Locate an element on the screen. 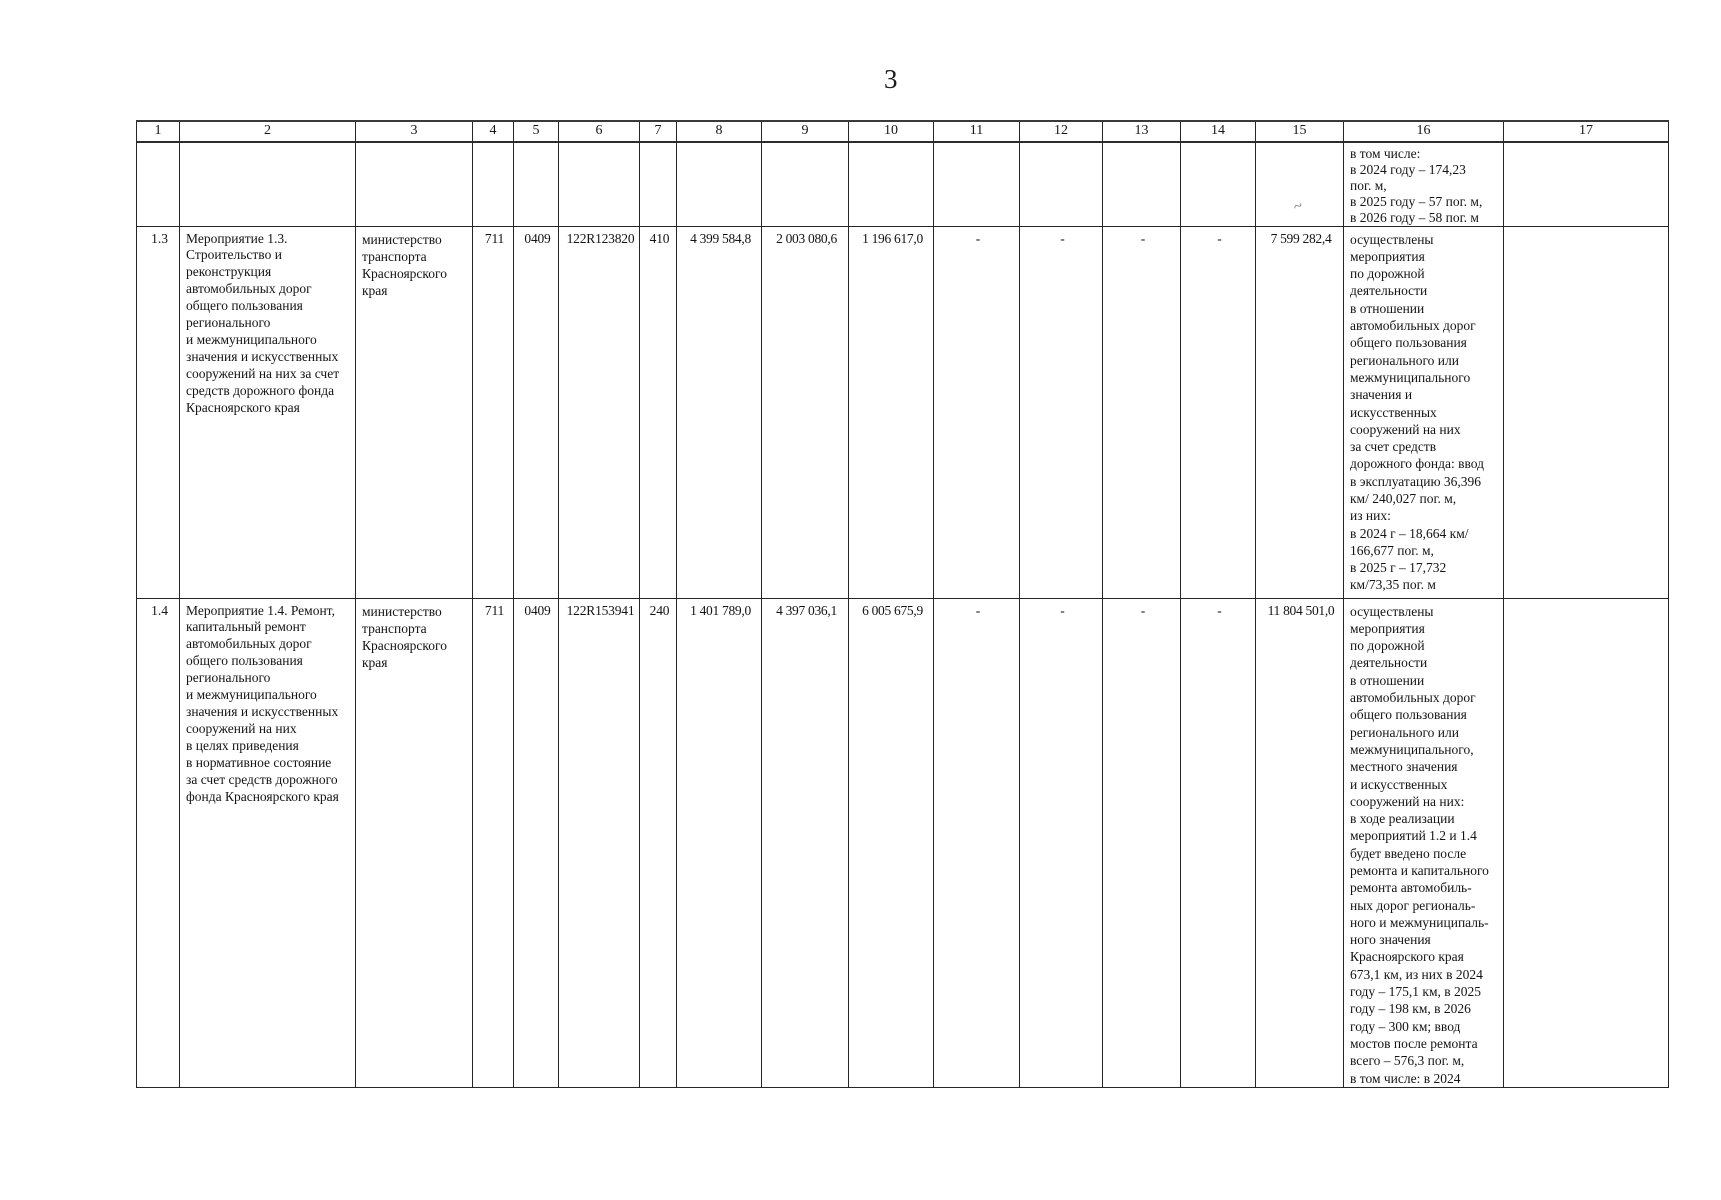 This screenshot has width=1721, height=1200. page-number: 3 is located at coordinates (891, 79).